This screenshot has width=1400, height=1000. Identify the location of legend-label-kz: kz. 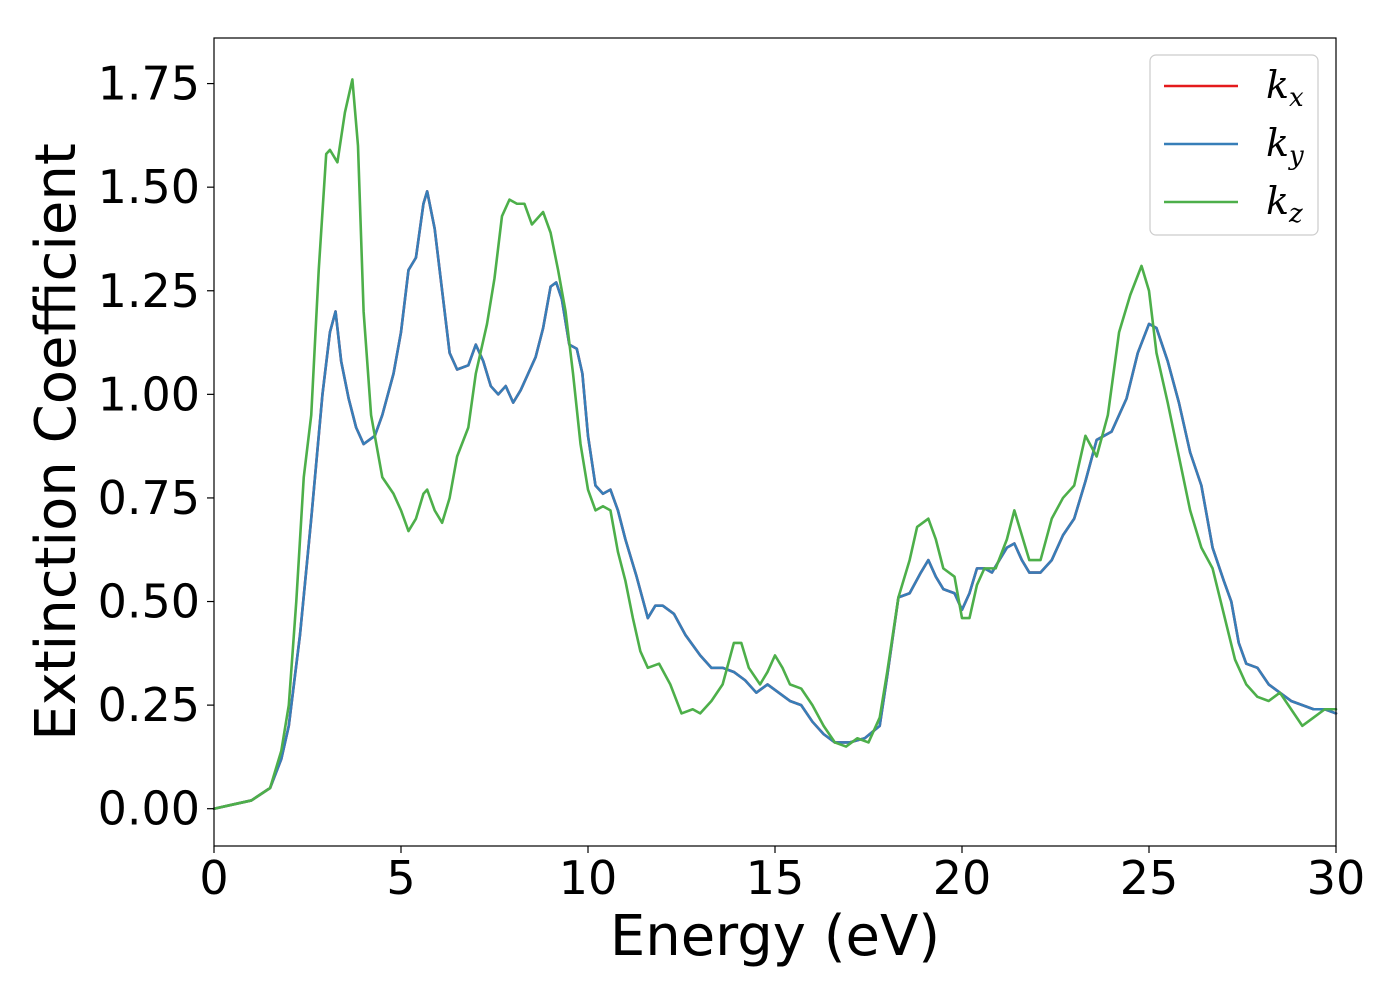
(1284, 204).